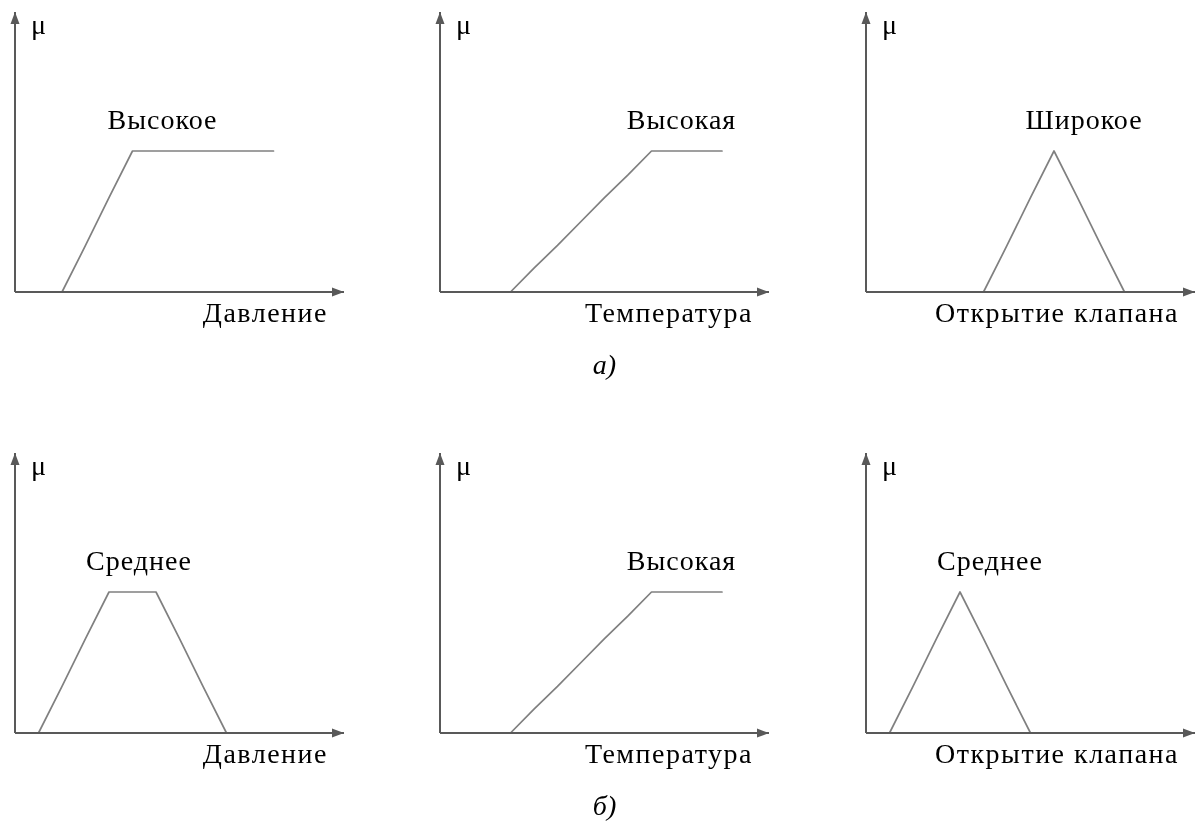  Describe the element at coordinates (604, 805) in the screenshot. I see `text: б)` at that location.